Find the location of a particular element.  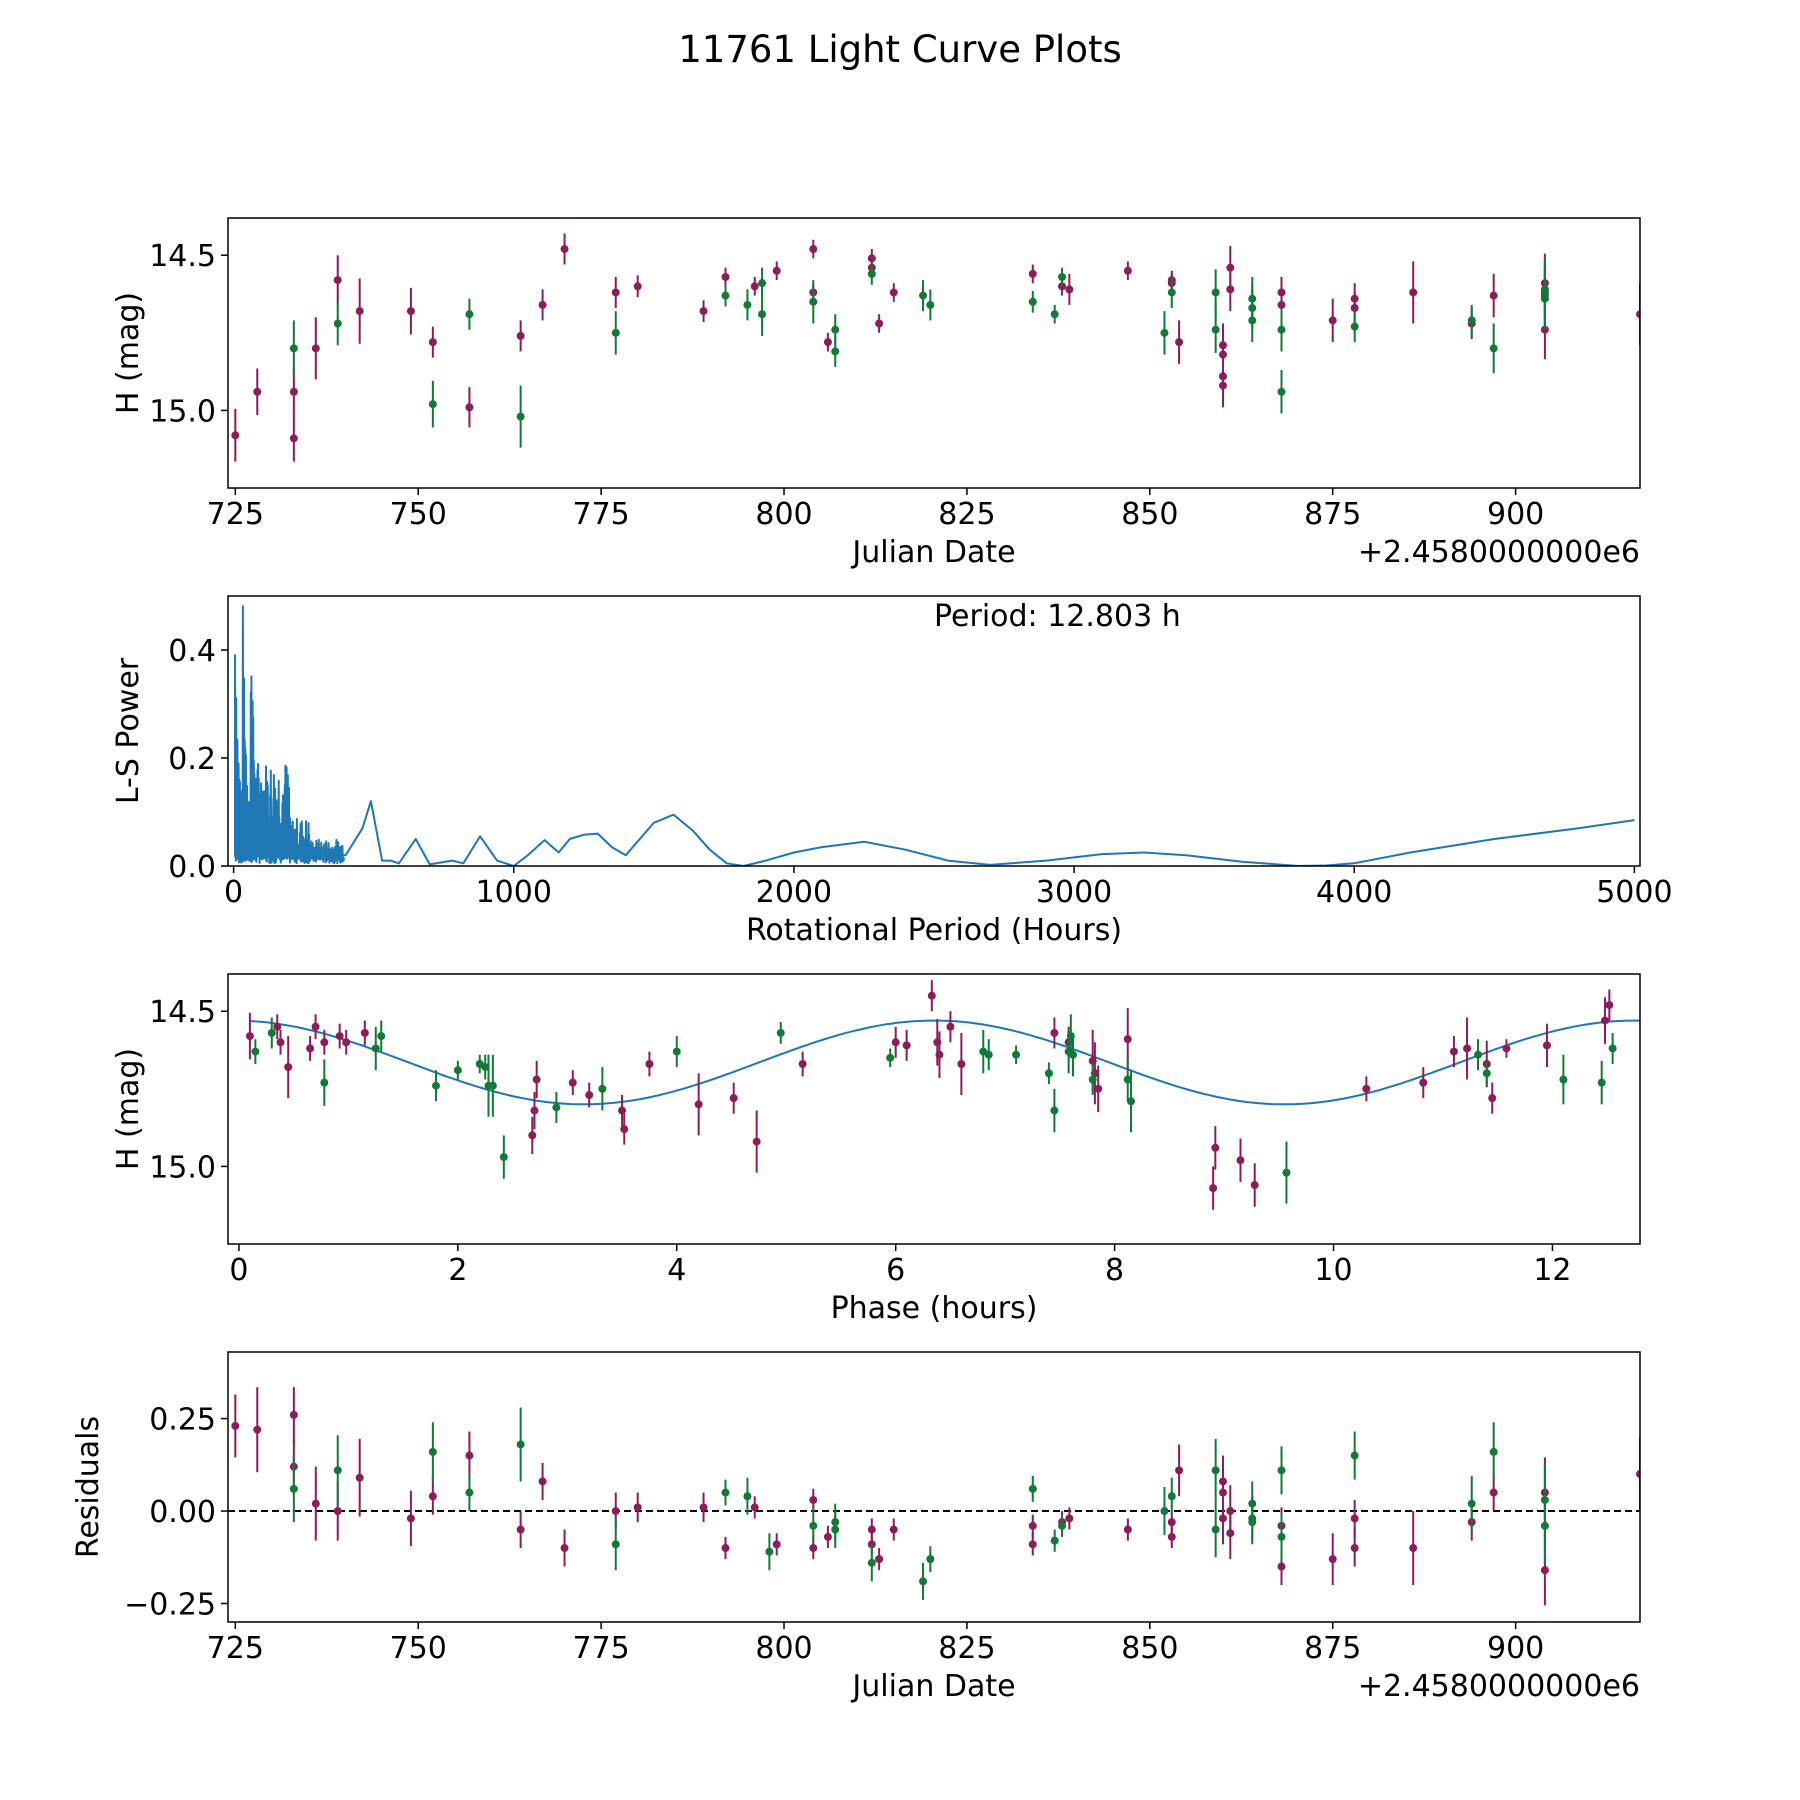

figure-title: 11761 Light Curve Plots is located at coordinates (900, 49).